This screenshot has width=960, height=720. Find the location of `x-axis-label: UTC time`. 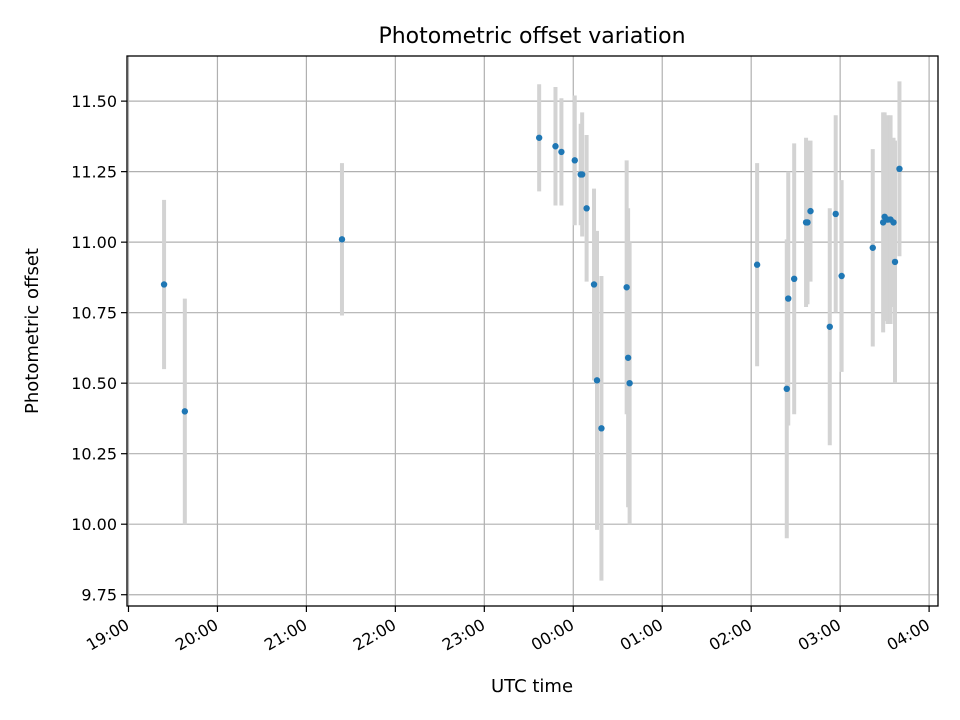

x-axis-label: UTC time is located at coordinates (532, 686).